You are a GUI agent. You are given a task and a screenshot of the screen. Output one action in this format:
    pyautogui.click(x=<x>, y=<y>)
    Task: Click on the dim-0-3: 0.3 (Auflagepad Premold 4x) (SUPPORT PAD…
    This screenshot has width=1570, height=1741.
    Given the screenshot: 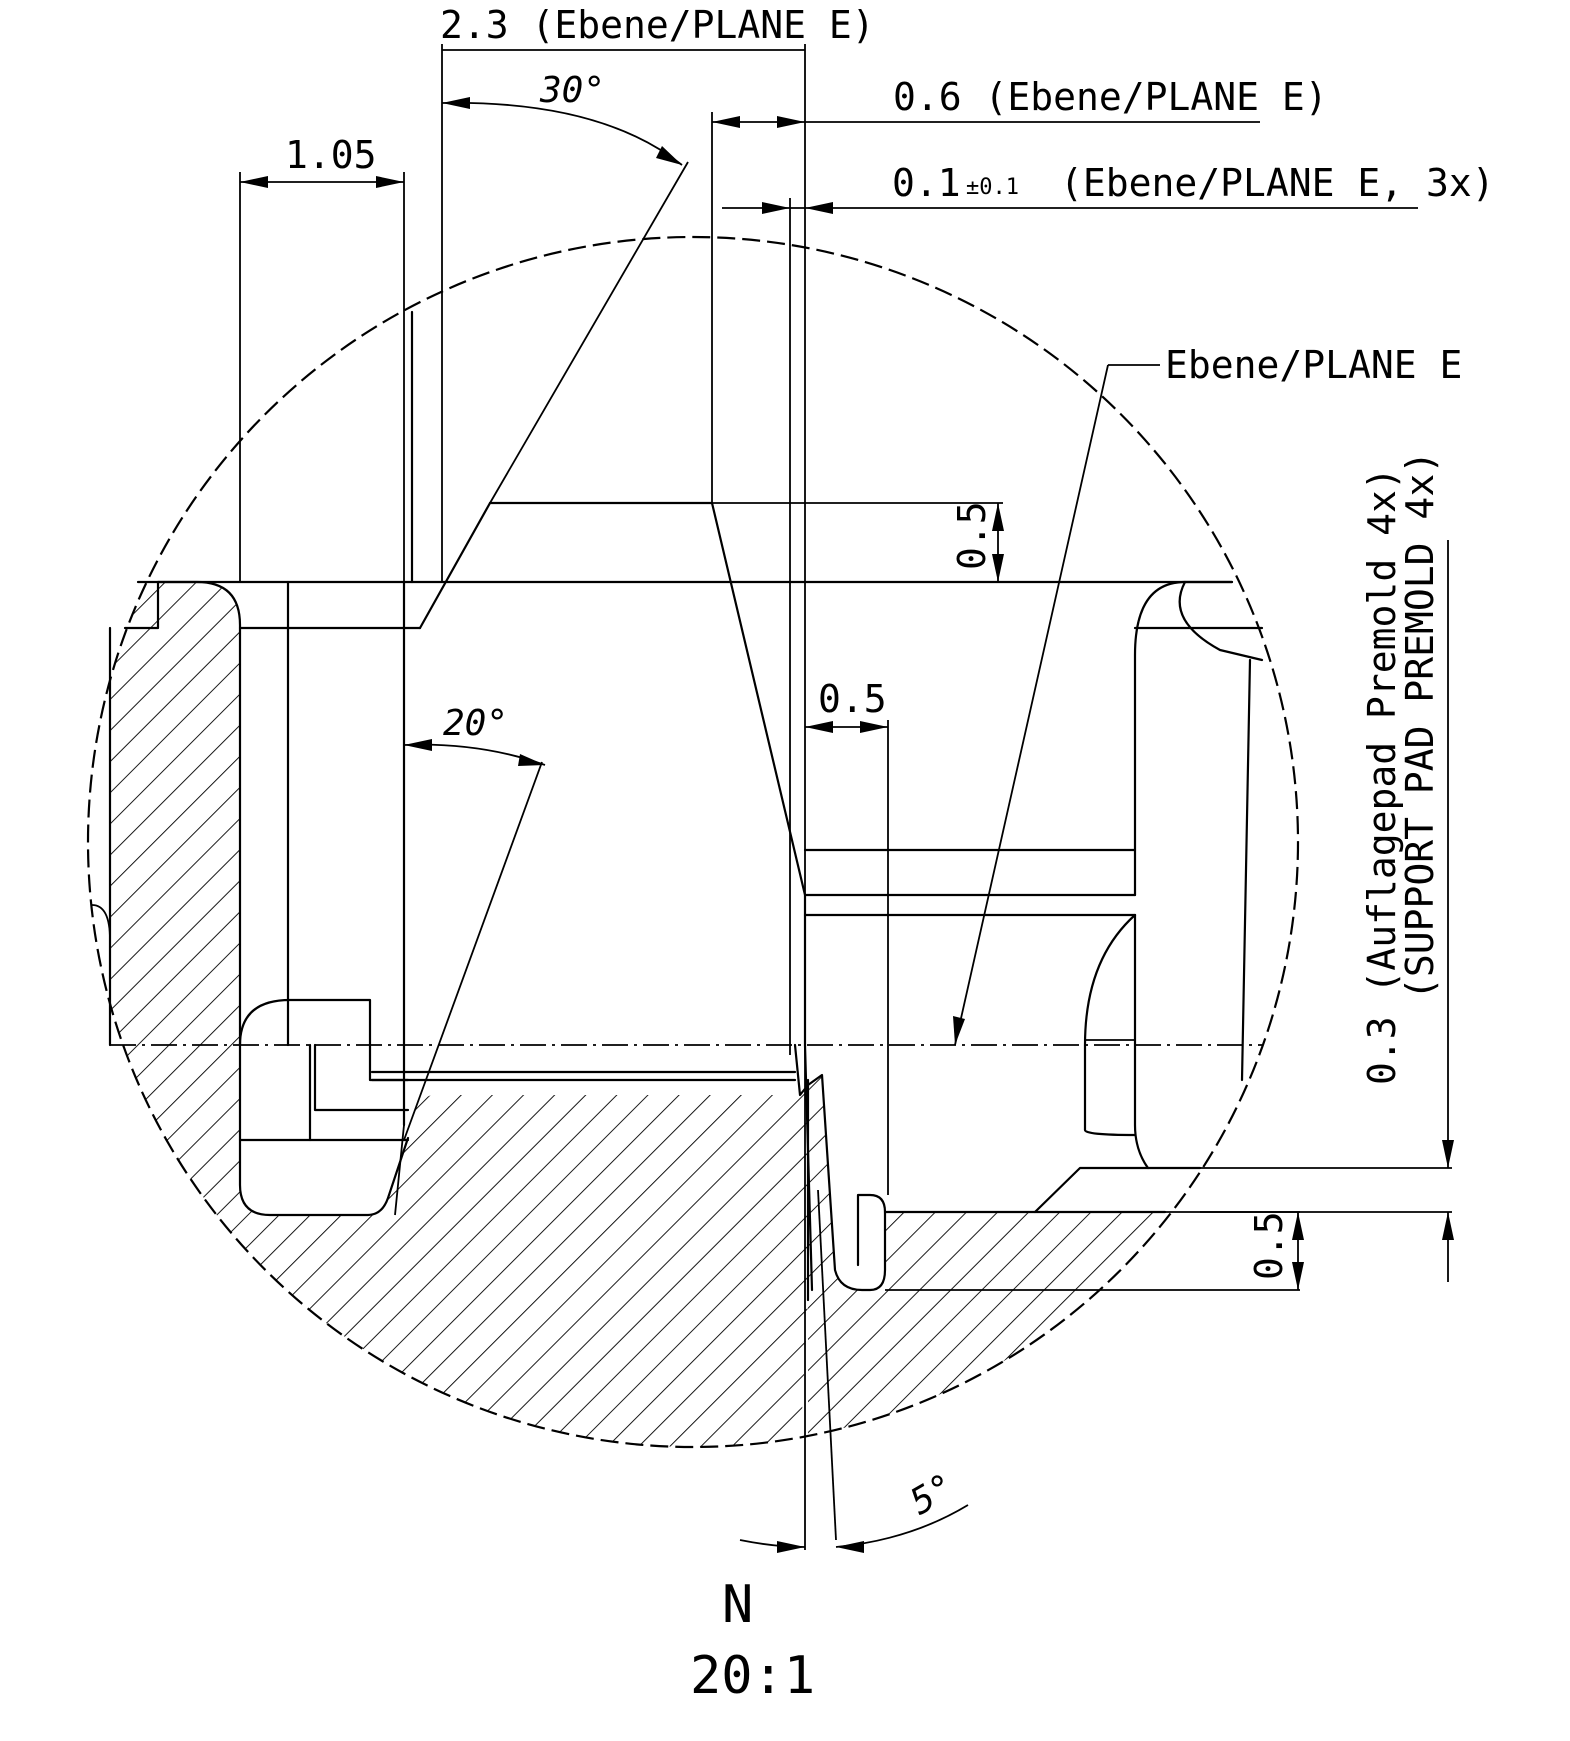 What is the action you would take?
    pyautogui.click(x=1407, y=866)
    